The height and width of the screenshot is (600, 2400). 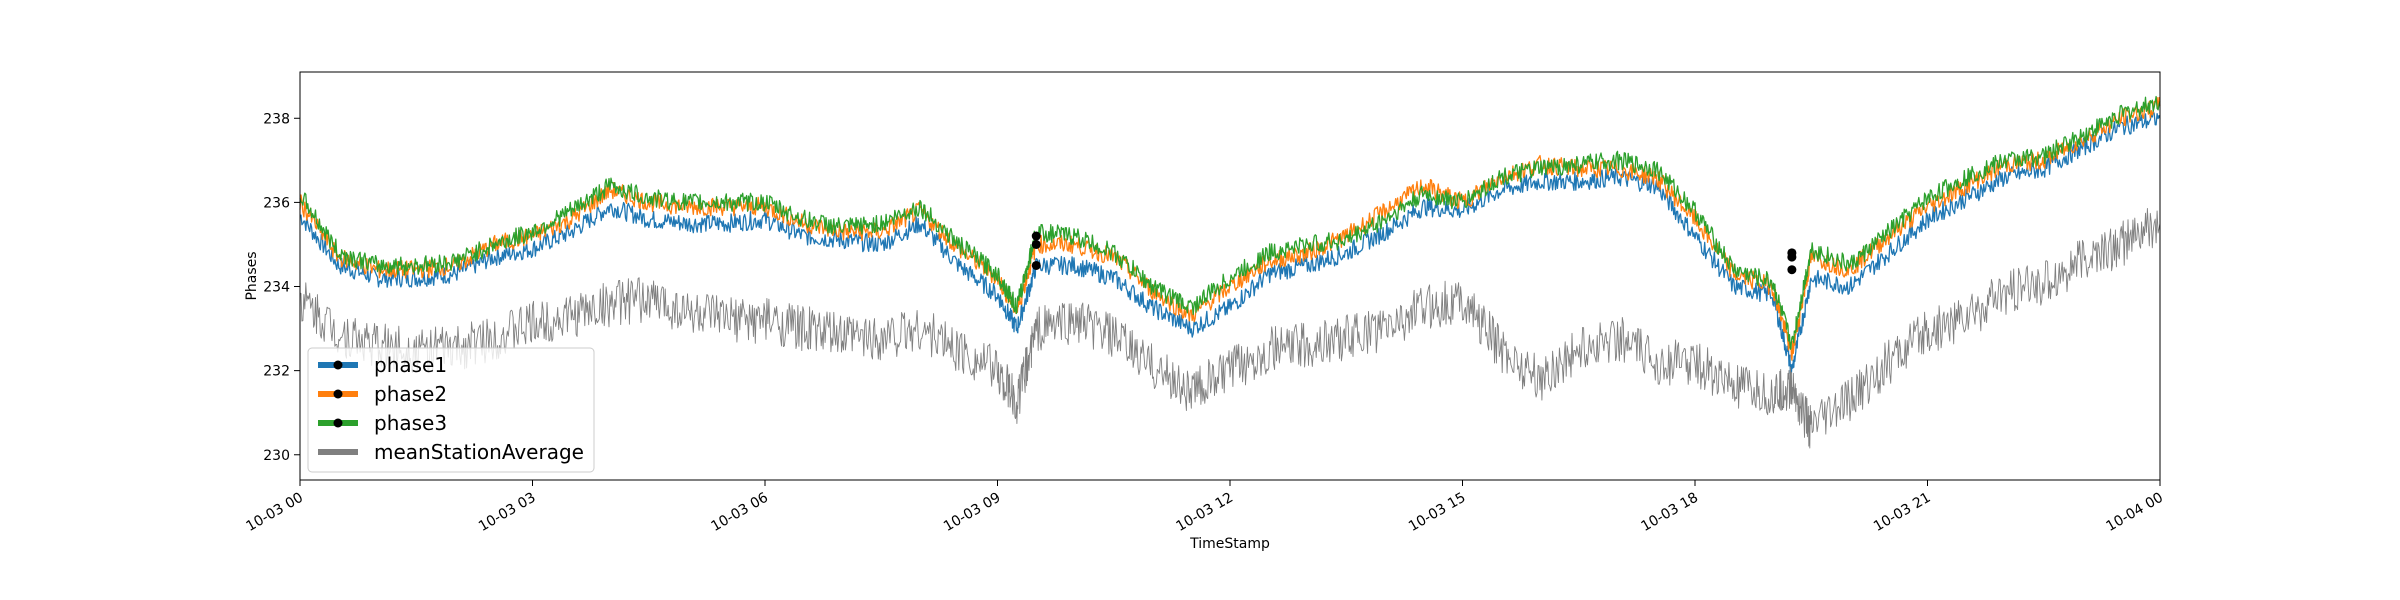 I want to click on legend-marker-phase3, so click(x=338, y=423).